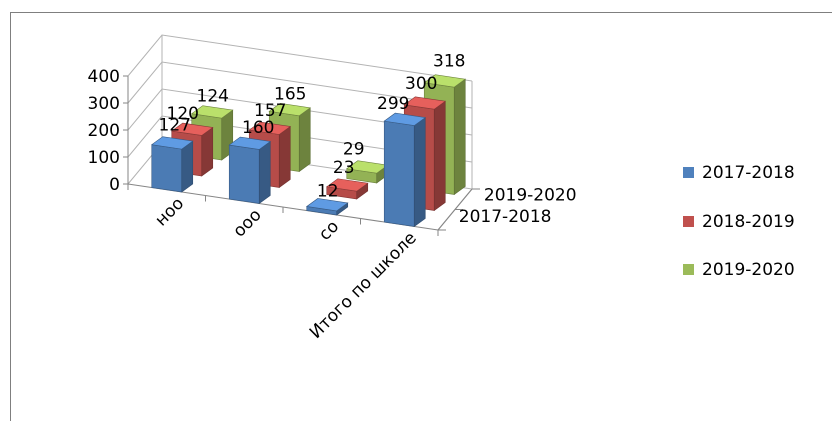  I want to click on data-label: 160, so click(258, 128).